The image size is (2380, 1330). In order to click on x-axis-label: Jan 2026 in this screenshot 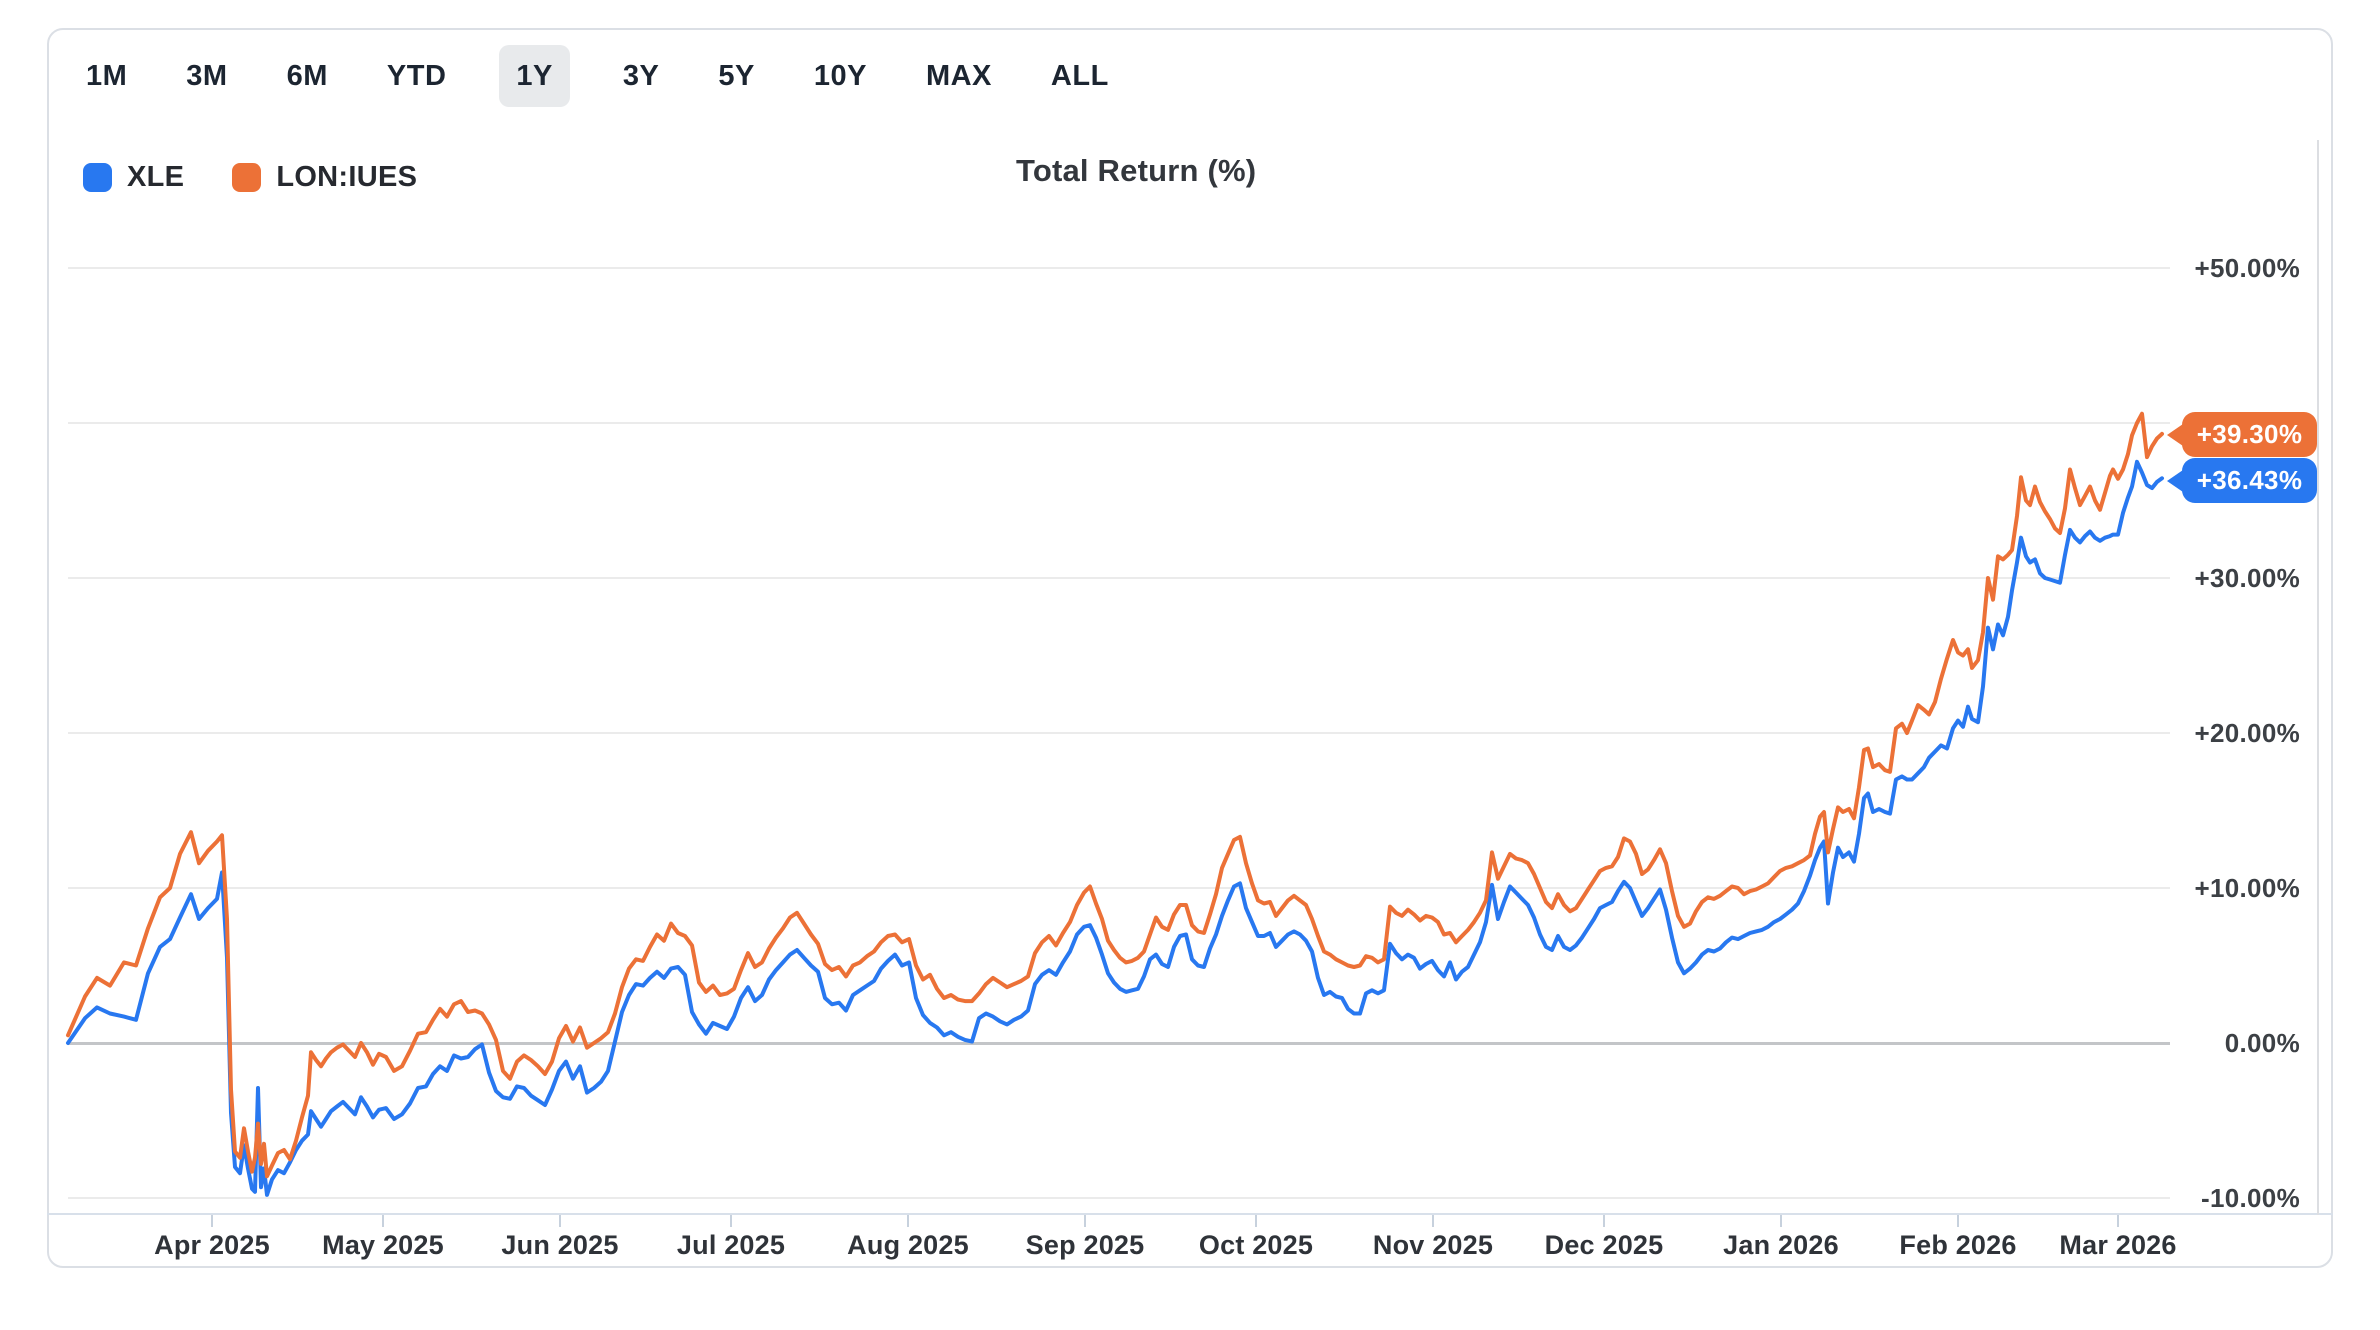, I will do `click(1781, 1245)`.